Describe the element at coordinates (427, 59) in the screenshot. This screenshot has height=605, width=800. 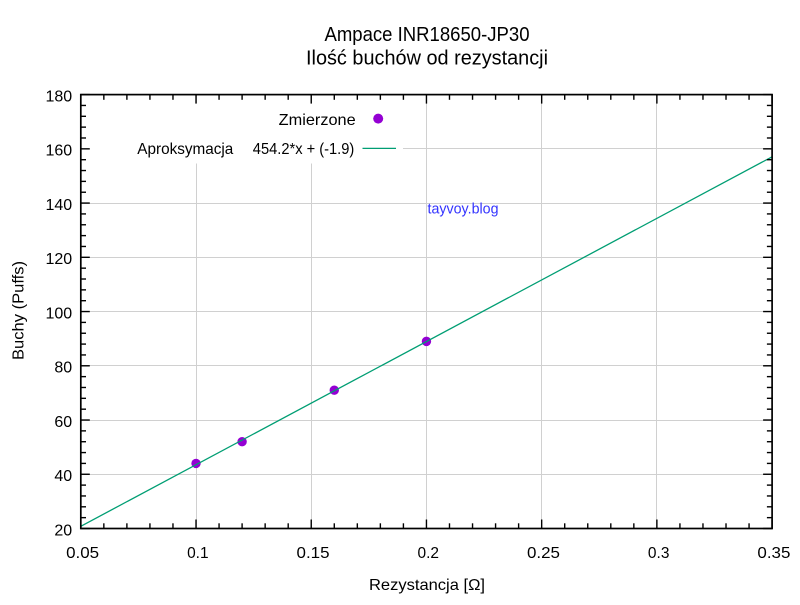
I see `svg-text: Ilość buchów od rezystancji` at that location.